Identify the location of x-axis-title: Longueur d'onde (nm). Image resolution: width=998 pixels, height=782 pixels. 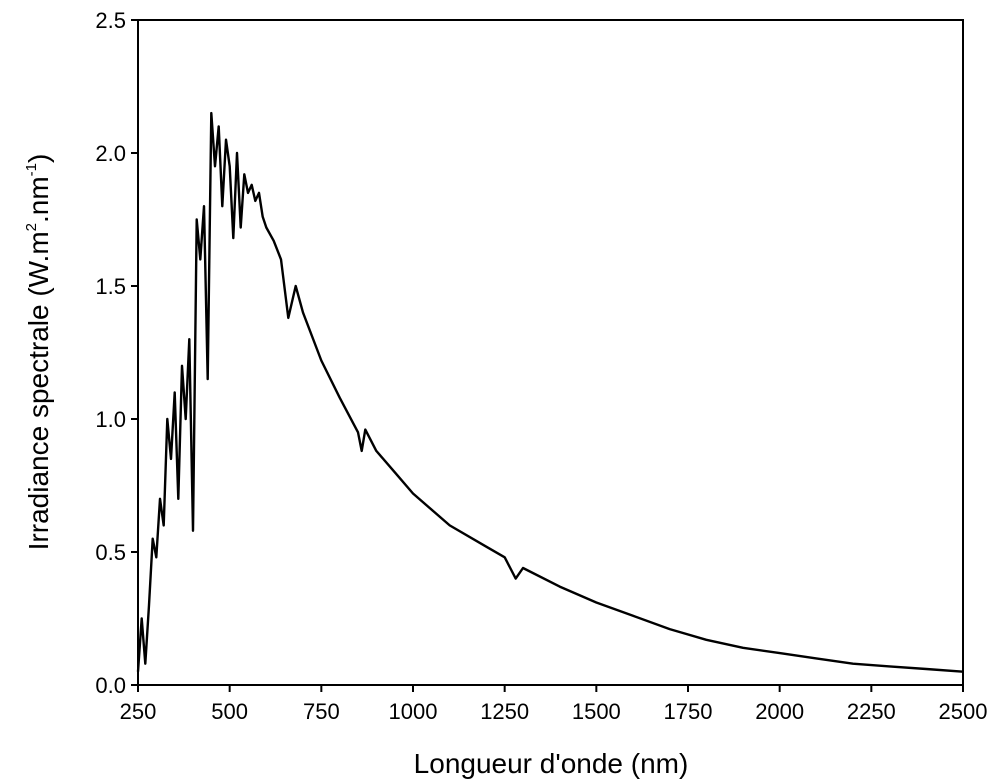
(551, 763).